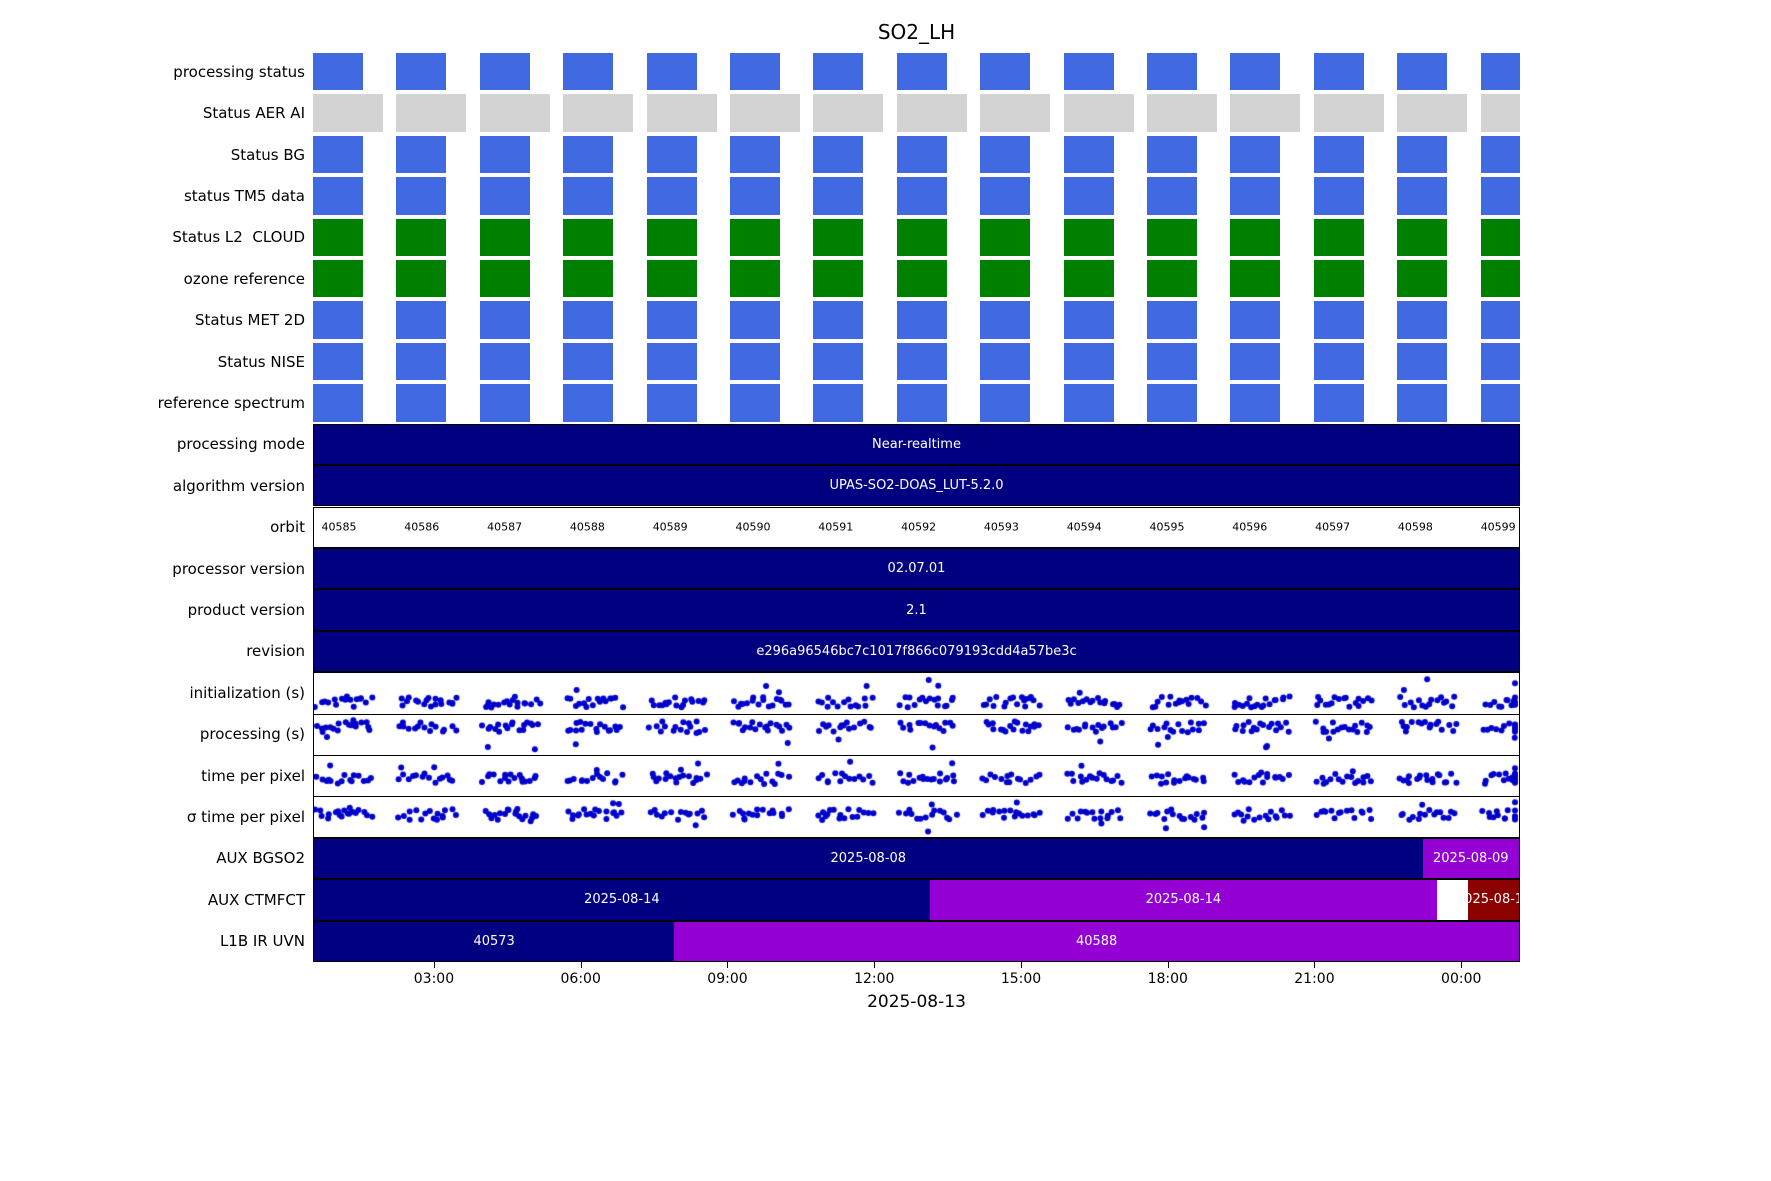 This screenshot has height=1181, width=1771. What do you see at coordinates (916, 1002) in the screenshot?
I see `x-axis-label: 2025-08-13` at bounding box center [916, 1002].